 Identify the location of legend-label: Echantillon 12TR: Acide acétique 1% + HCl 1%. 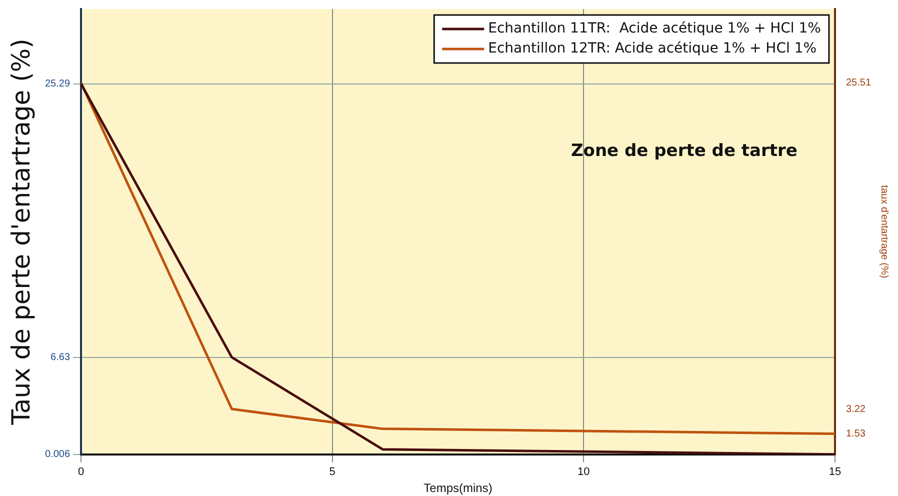
(652, 48).